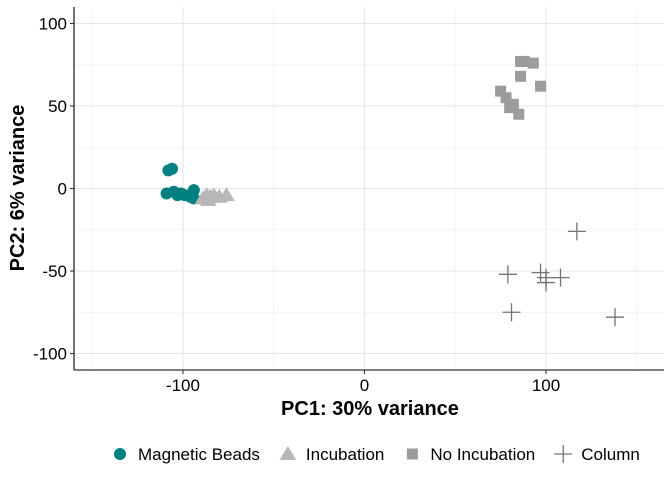  I want to click on x-tick-label: -100, so click(183, 385).